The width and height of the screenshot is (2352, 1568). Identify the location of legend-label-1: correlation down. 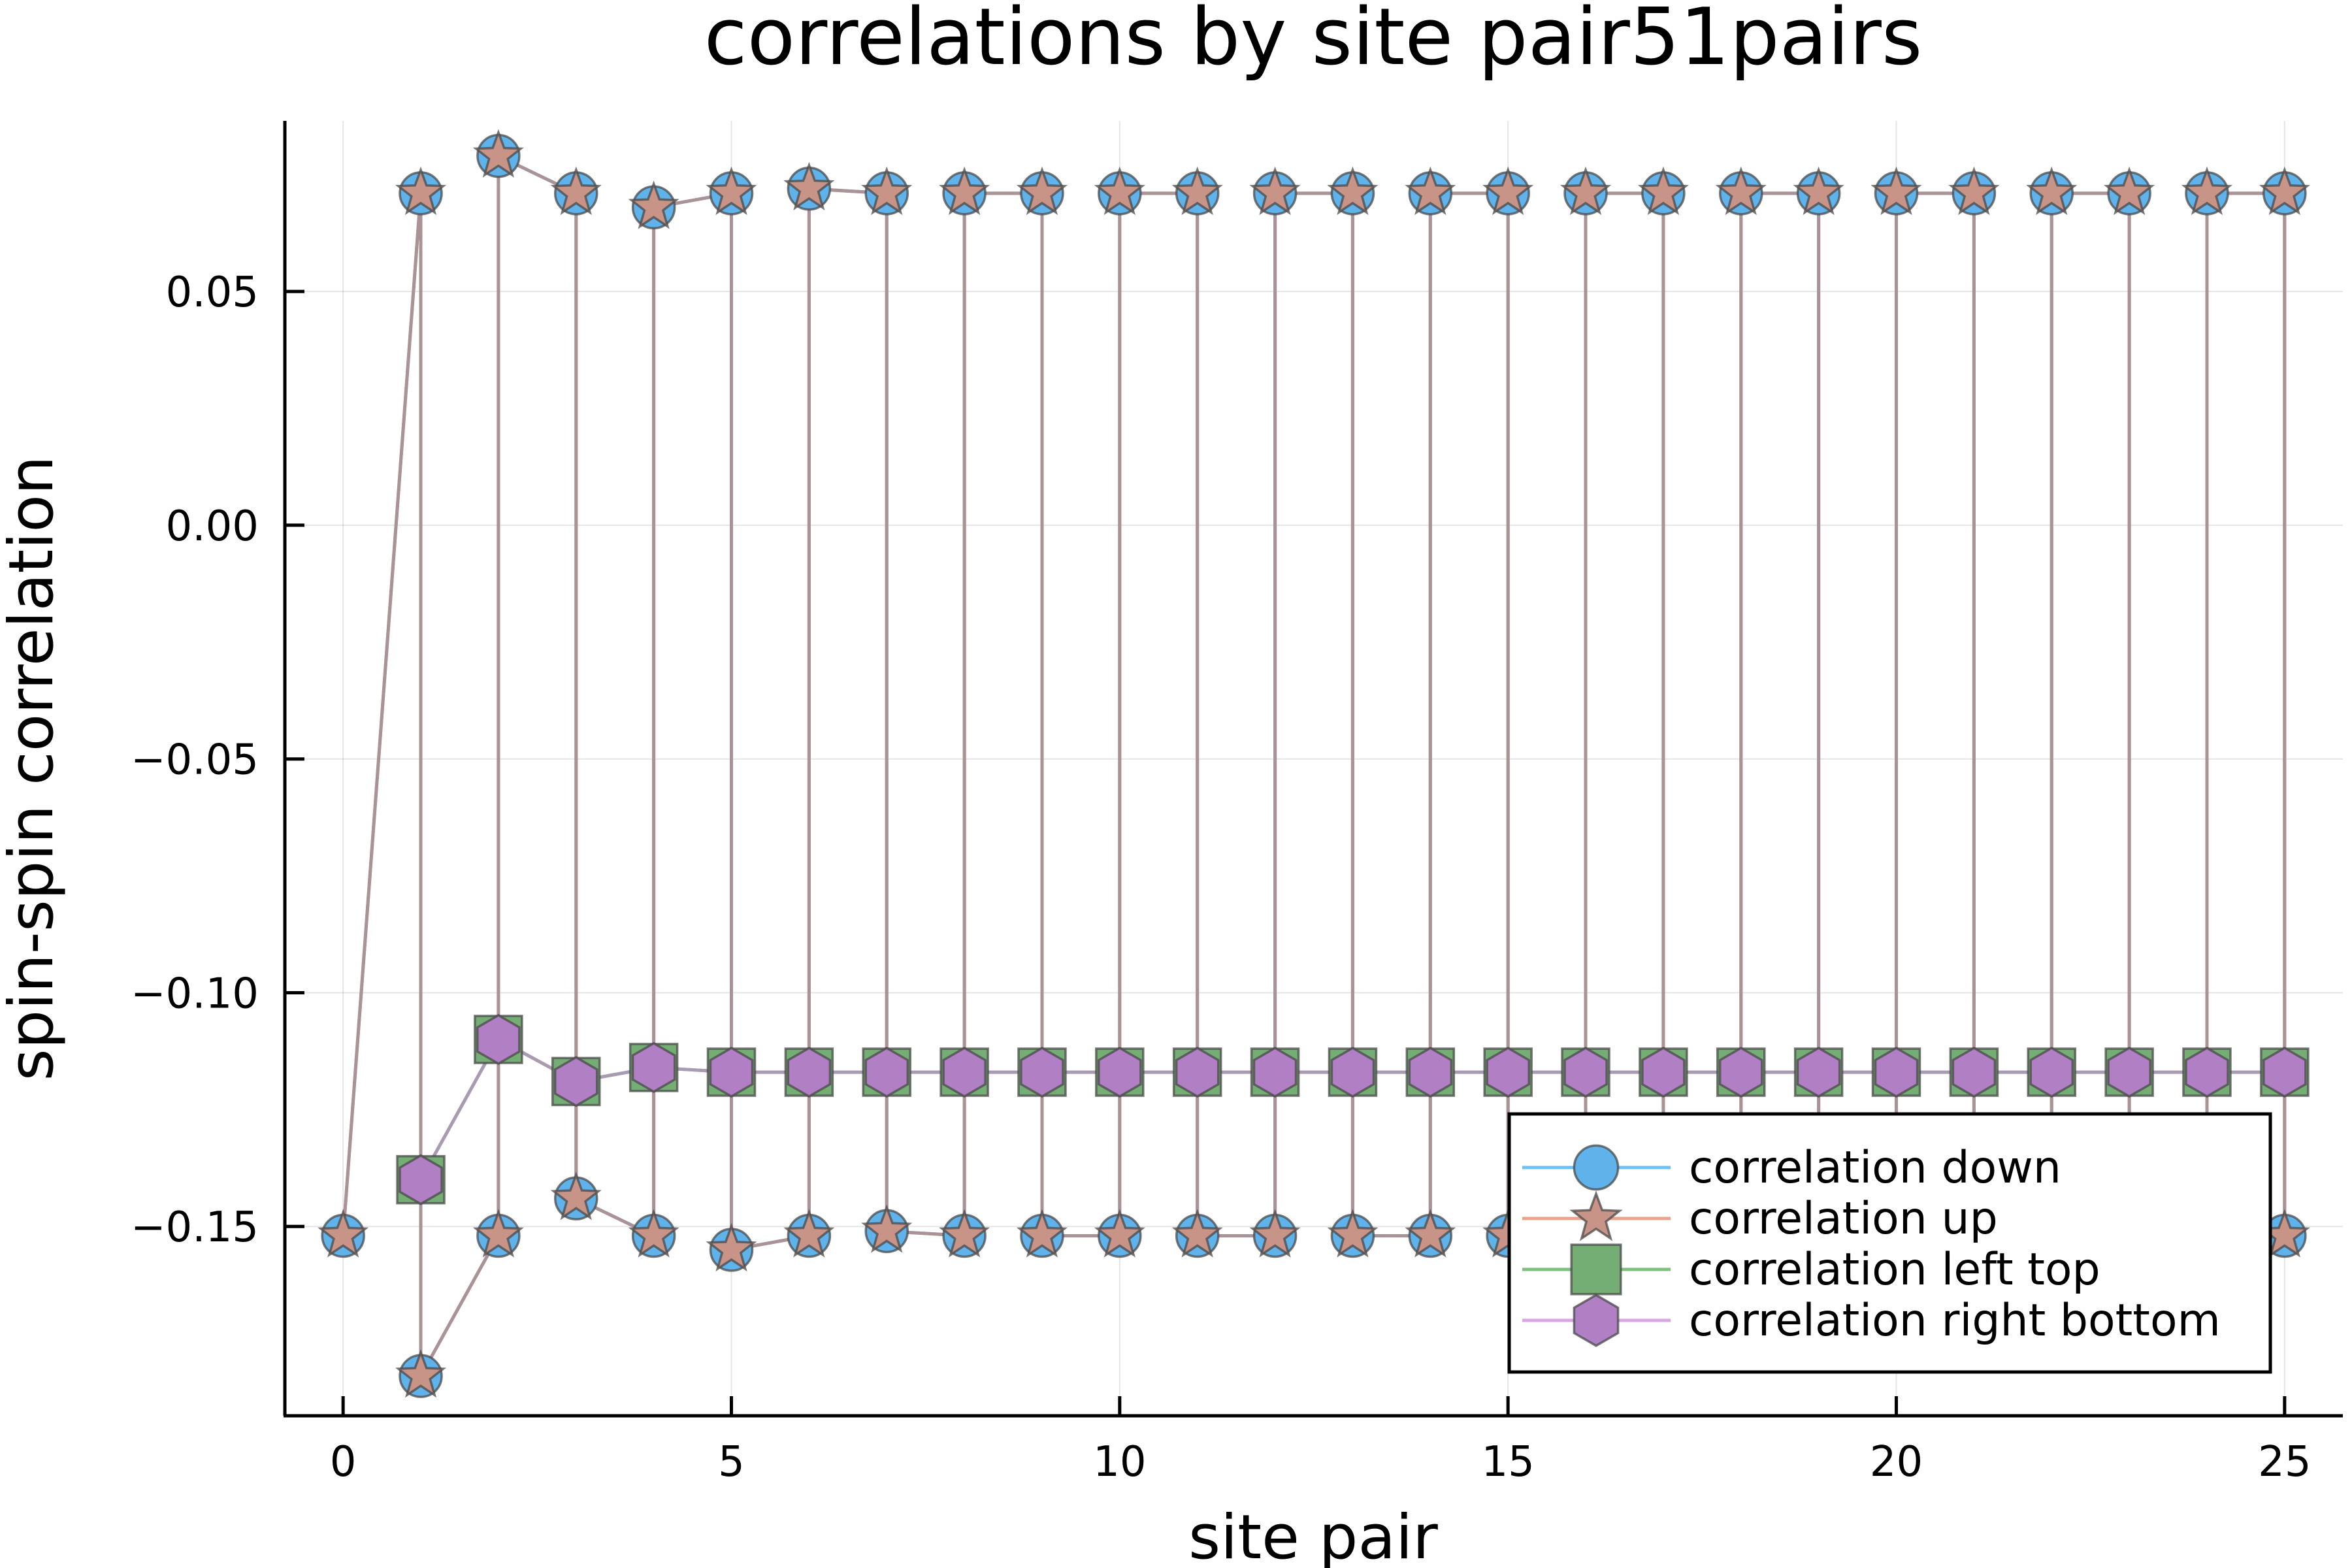
(1875, 1168).